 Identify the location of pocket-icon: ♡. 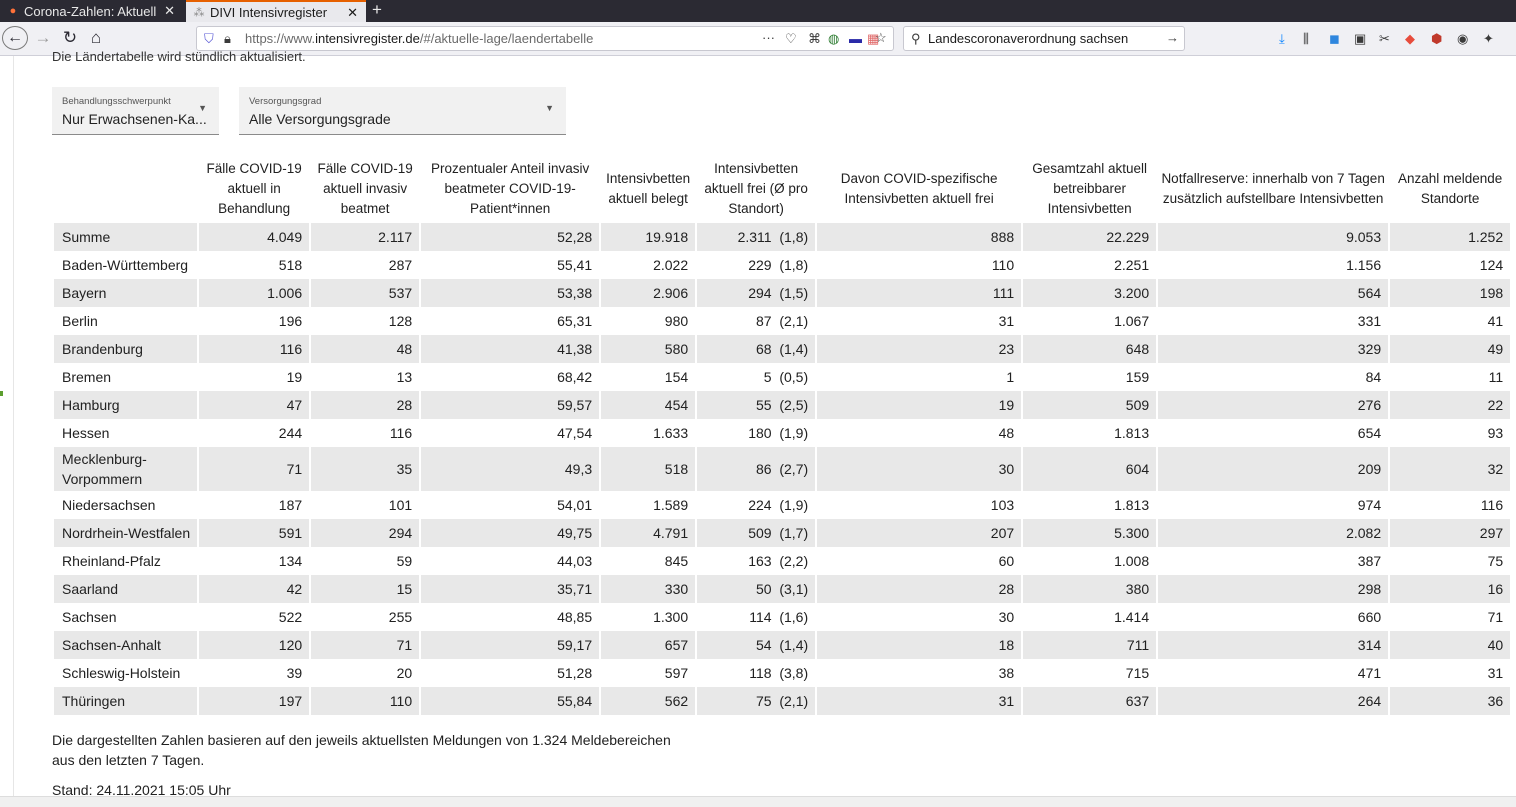
(791, 38).